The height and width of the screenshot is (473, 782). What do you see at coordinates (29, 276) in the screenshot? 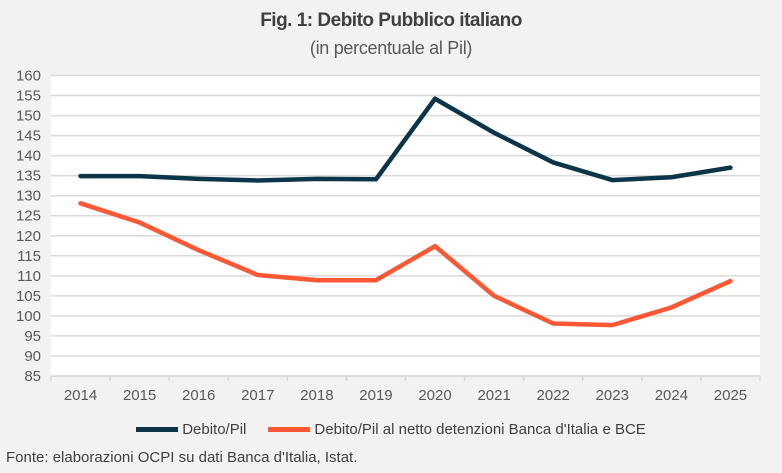
I see `y-tick-label: 110` at bounding box center [29, 276].